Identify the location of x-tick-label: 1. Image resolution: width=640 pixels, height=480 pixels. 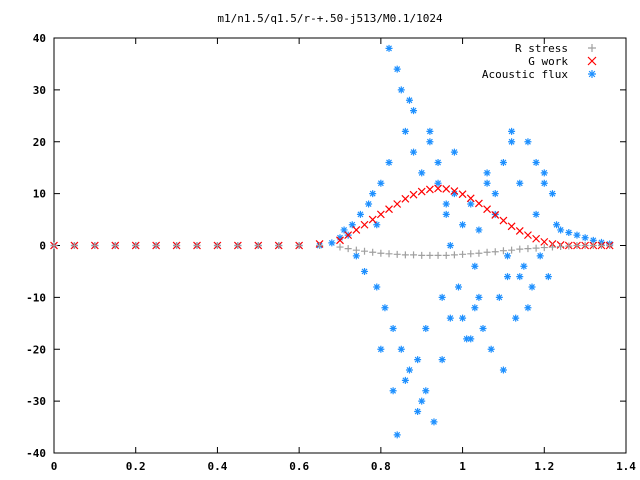
(462, 466).